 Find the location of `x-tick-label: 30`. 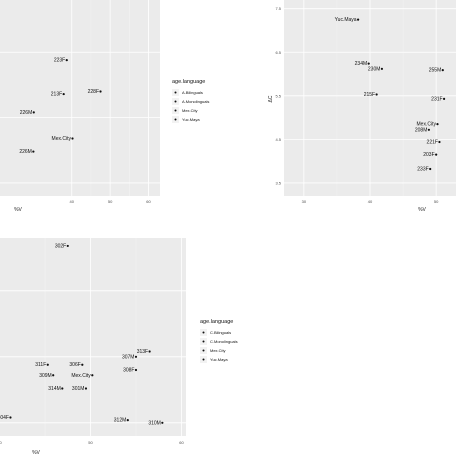

x-tick-label: 30 is located at coordinates (304, 201).